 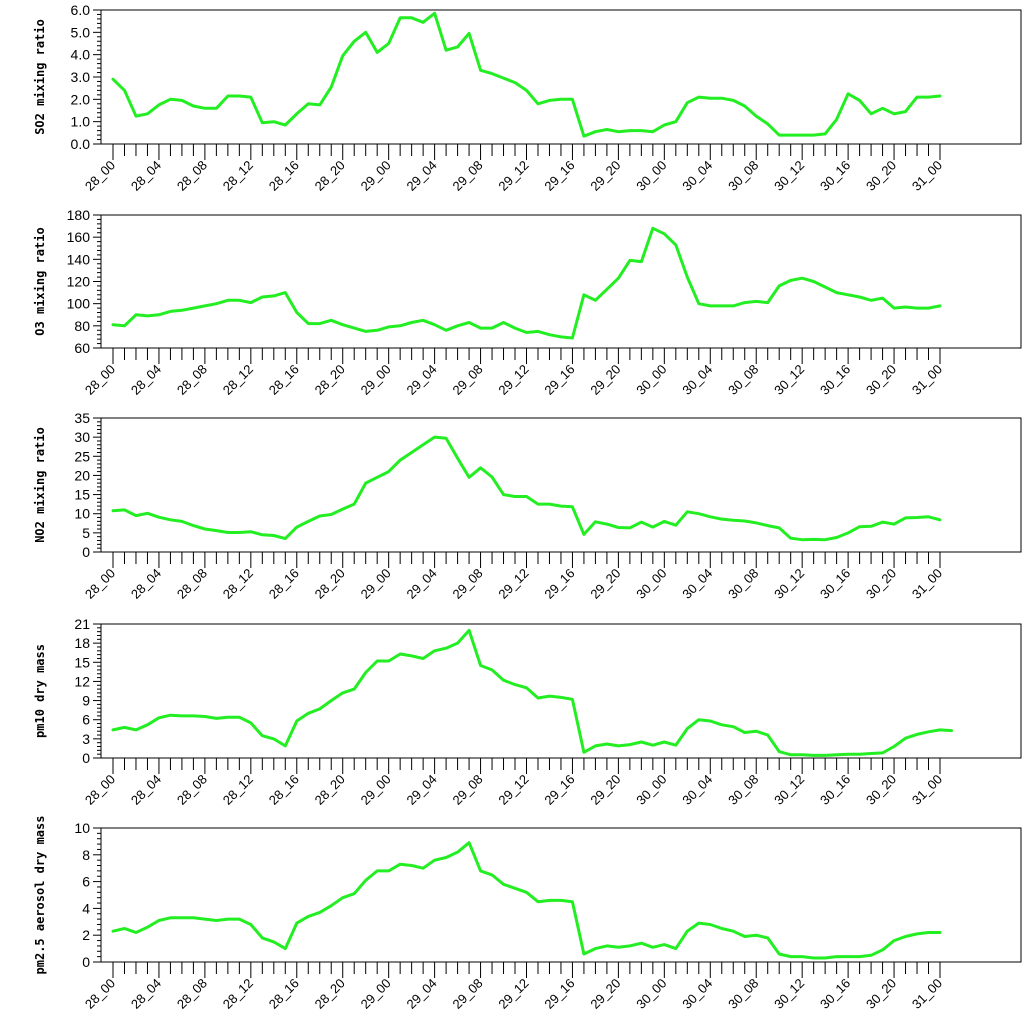 What do you see at coordinates (82, 624) in the screenshot?
I see `y-tick-label: 21` at bounding box center [82, 624].